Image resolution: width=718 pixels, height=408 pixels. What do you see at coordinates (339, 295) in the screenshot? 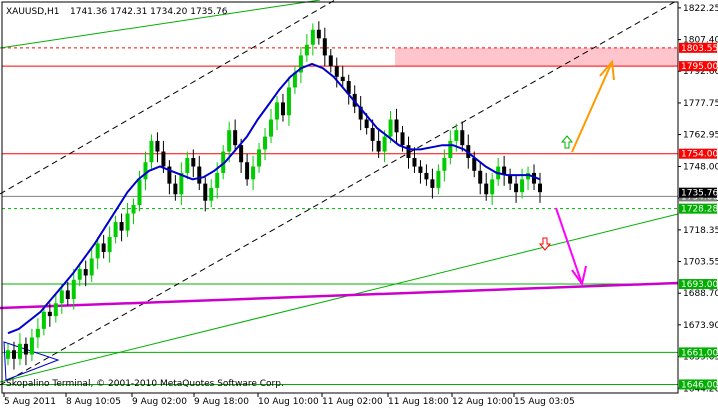
I see `pivot-line` at bounding box center [339, 295].